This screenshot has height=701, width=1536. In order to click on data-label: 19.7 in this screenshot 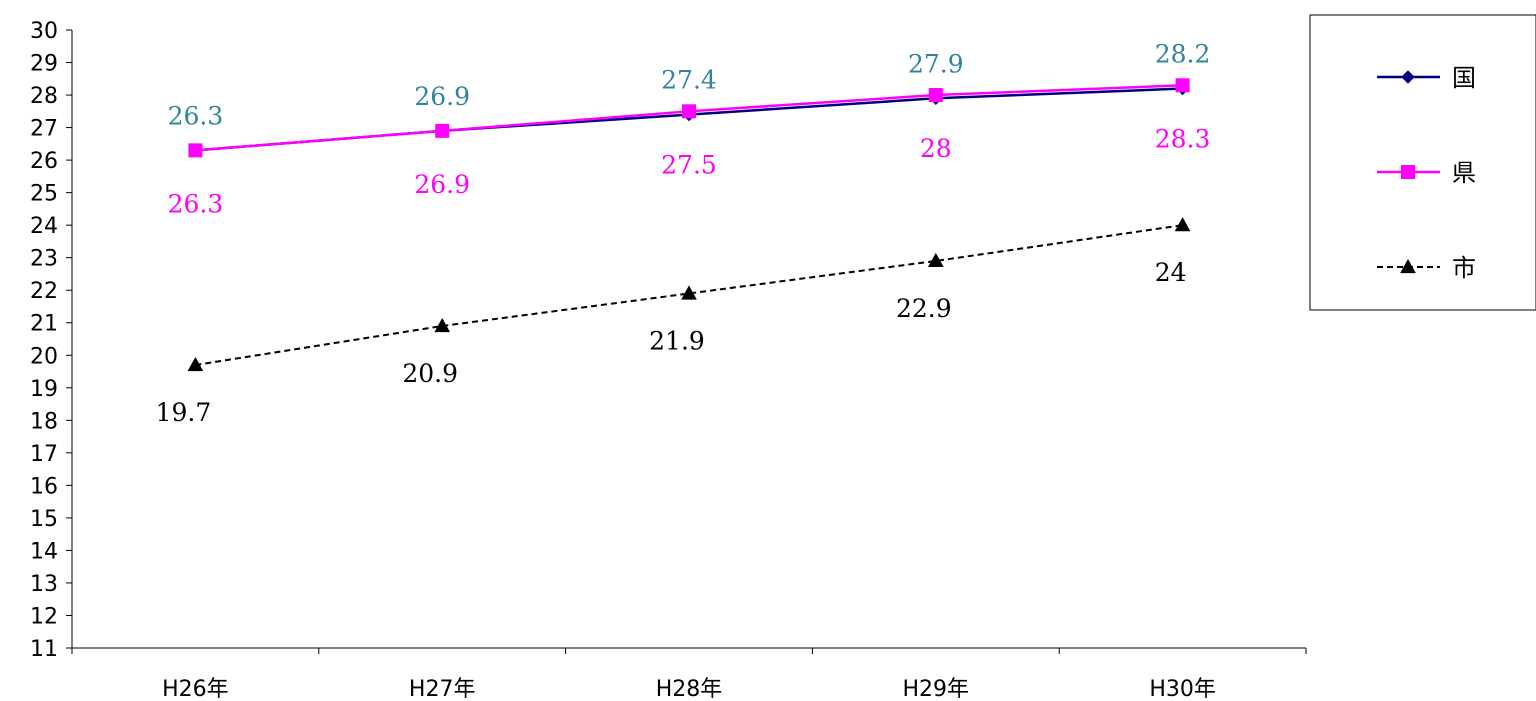, I will do `click(184, 412)`.